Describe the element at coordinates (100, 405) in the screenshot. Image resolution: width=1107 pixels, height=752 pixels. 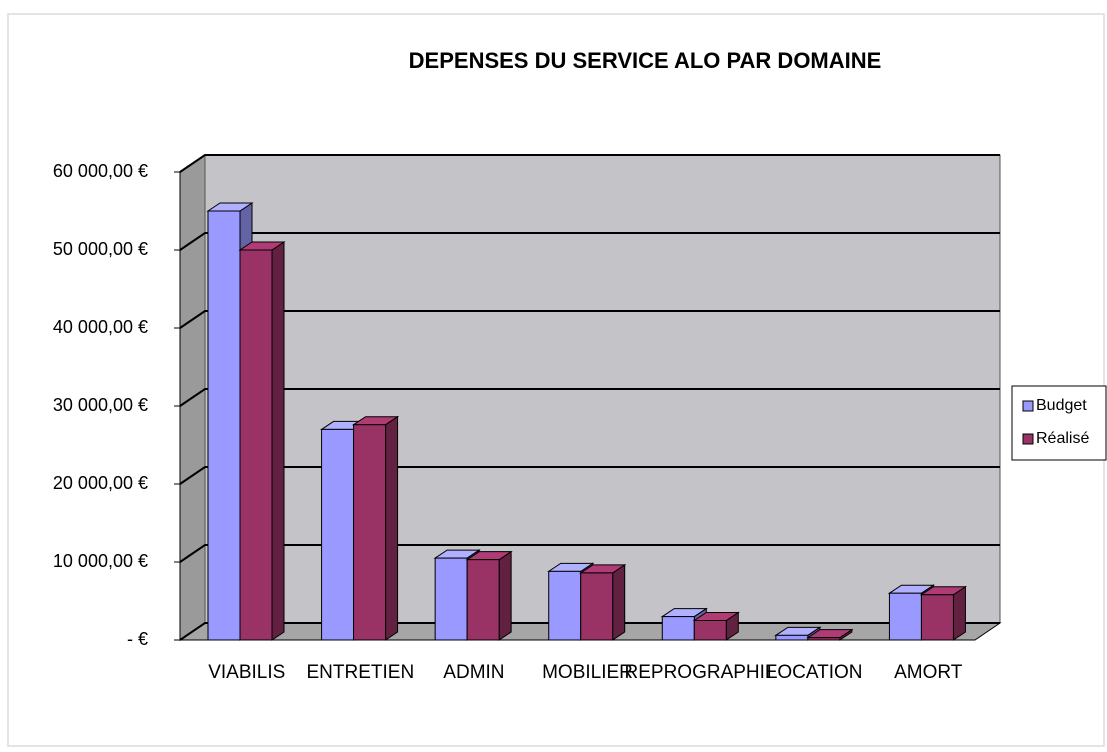
I see `y-tick-label: 30 000,00 €` at that location.